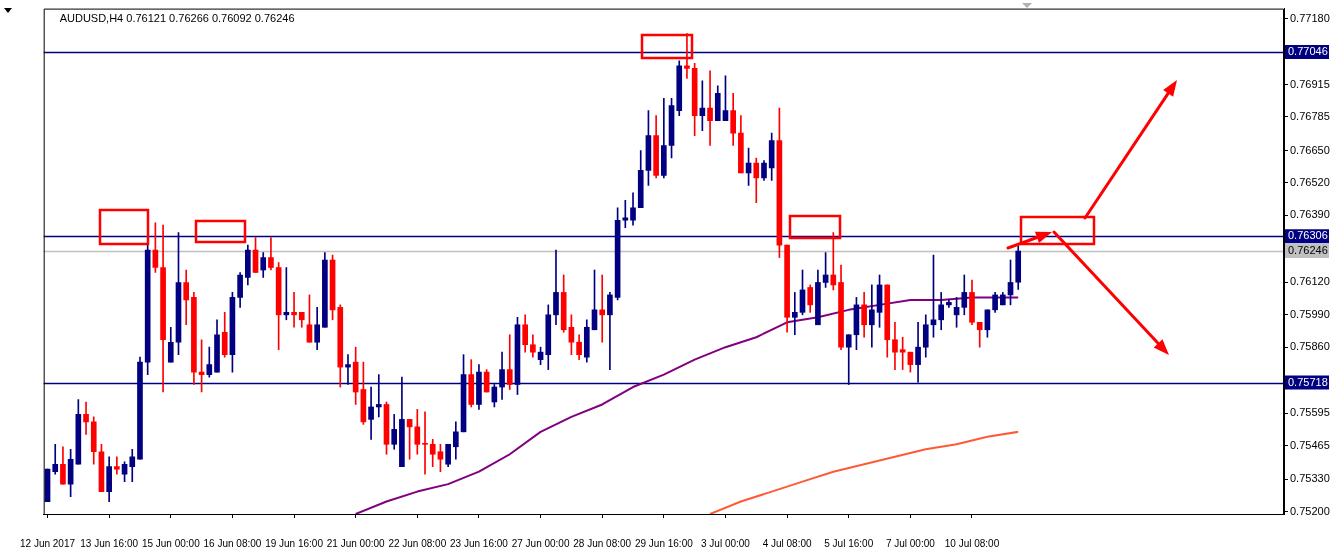 The height and width of the screenshot is (554, 1332). What do you see at coordinates (972, 543) in the screenshot?
I see `x-tick-label: 10 Jul 08:00` at bounding box center [972, 543].